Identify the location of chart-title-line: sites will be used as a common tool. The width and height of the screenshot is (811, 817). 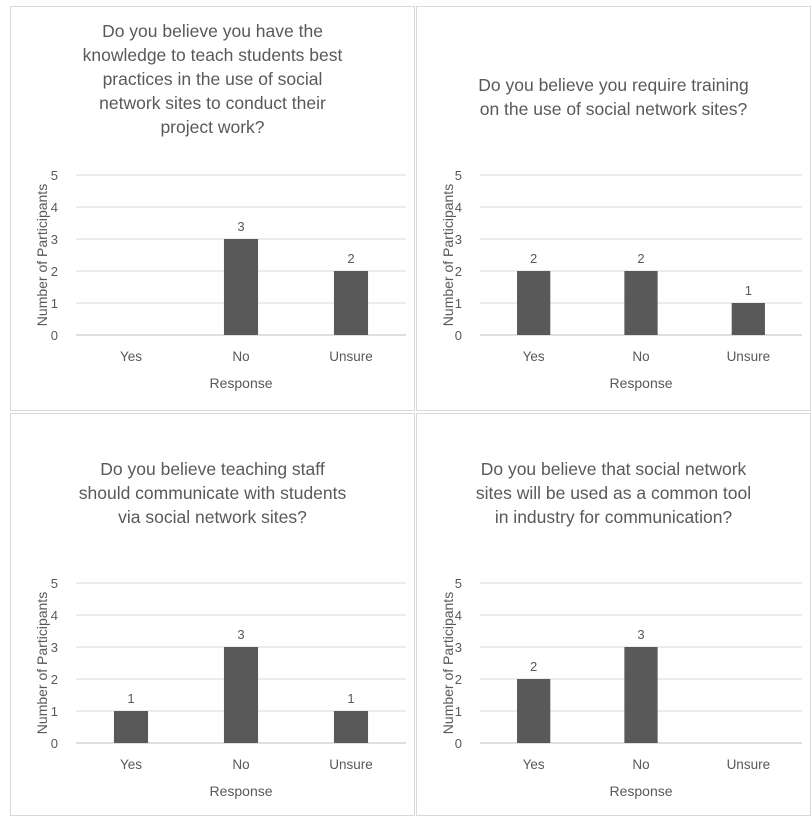
(613, 493).